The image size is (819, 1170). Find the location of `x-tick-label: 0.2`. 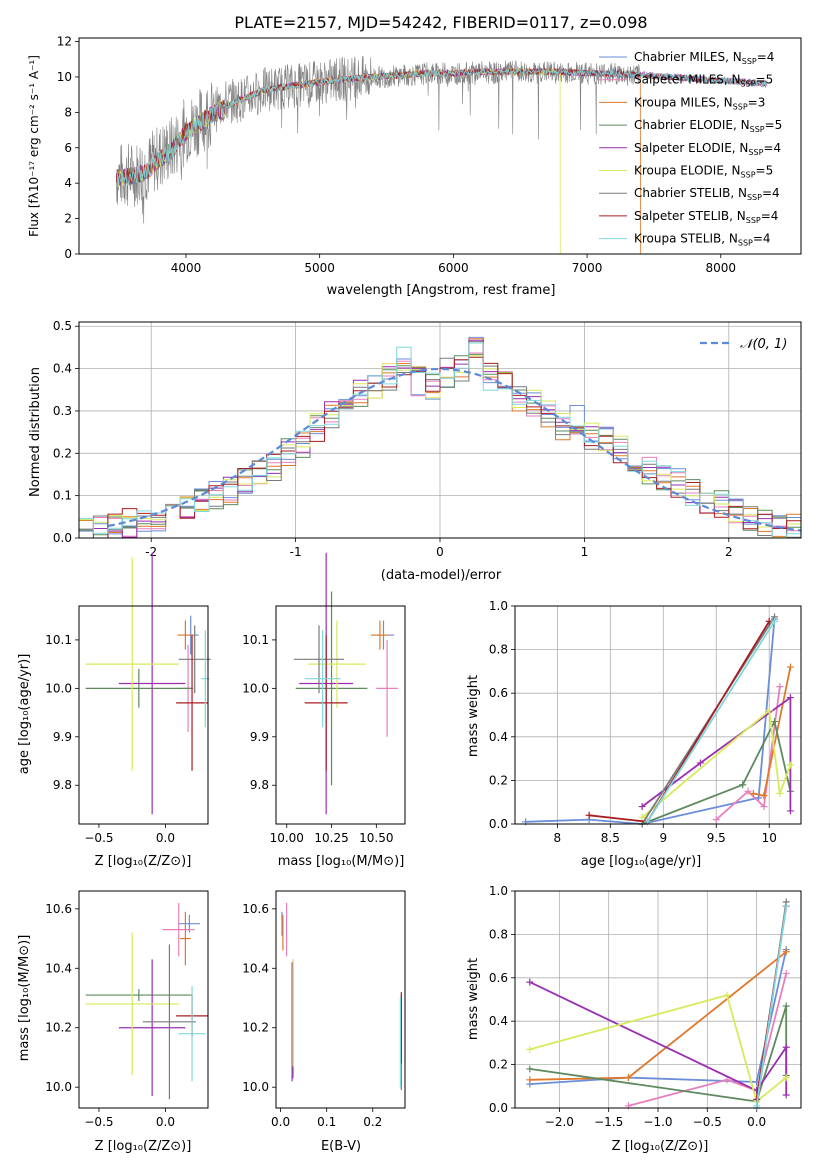

x-tick-label: 0.2 is located at coordinates (372, 1122).